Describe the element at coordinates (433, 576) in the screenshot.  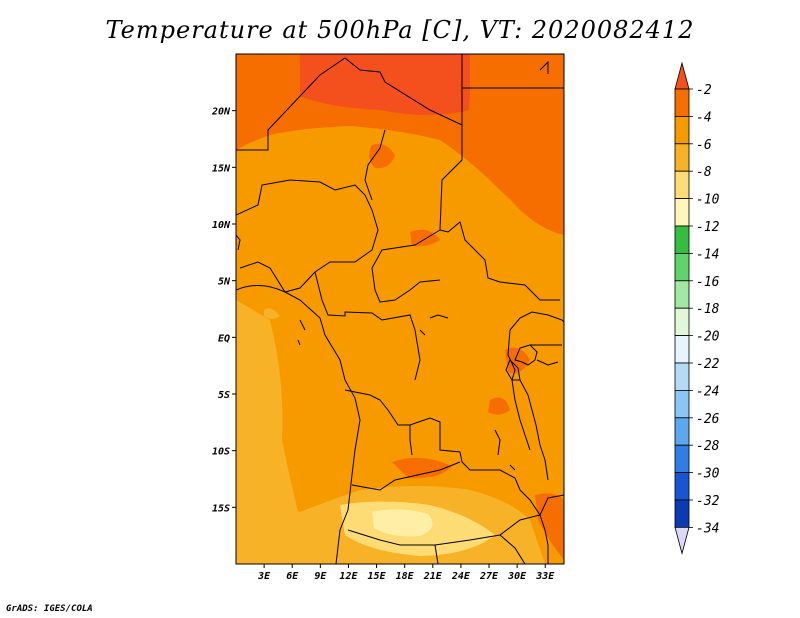
I see `lon-tick-label: 21E` at that location.